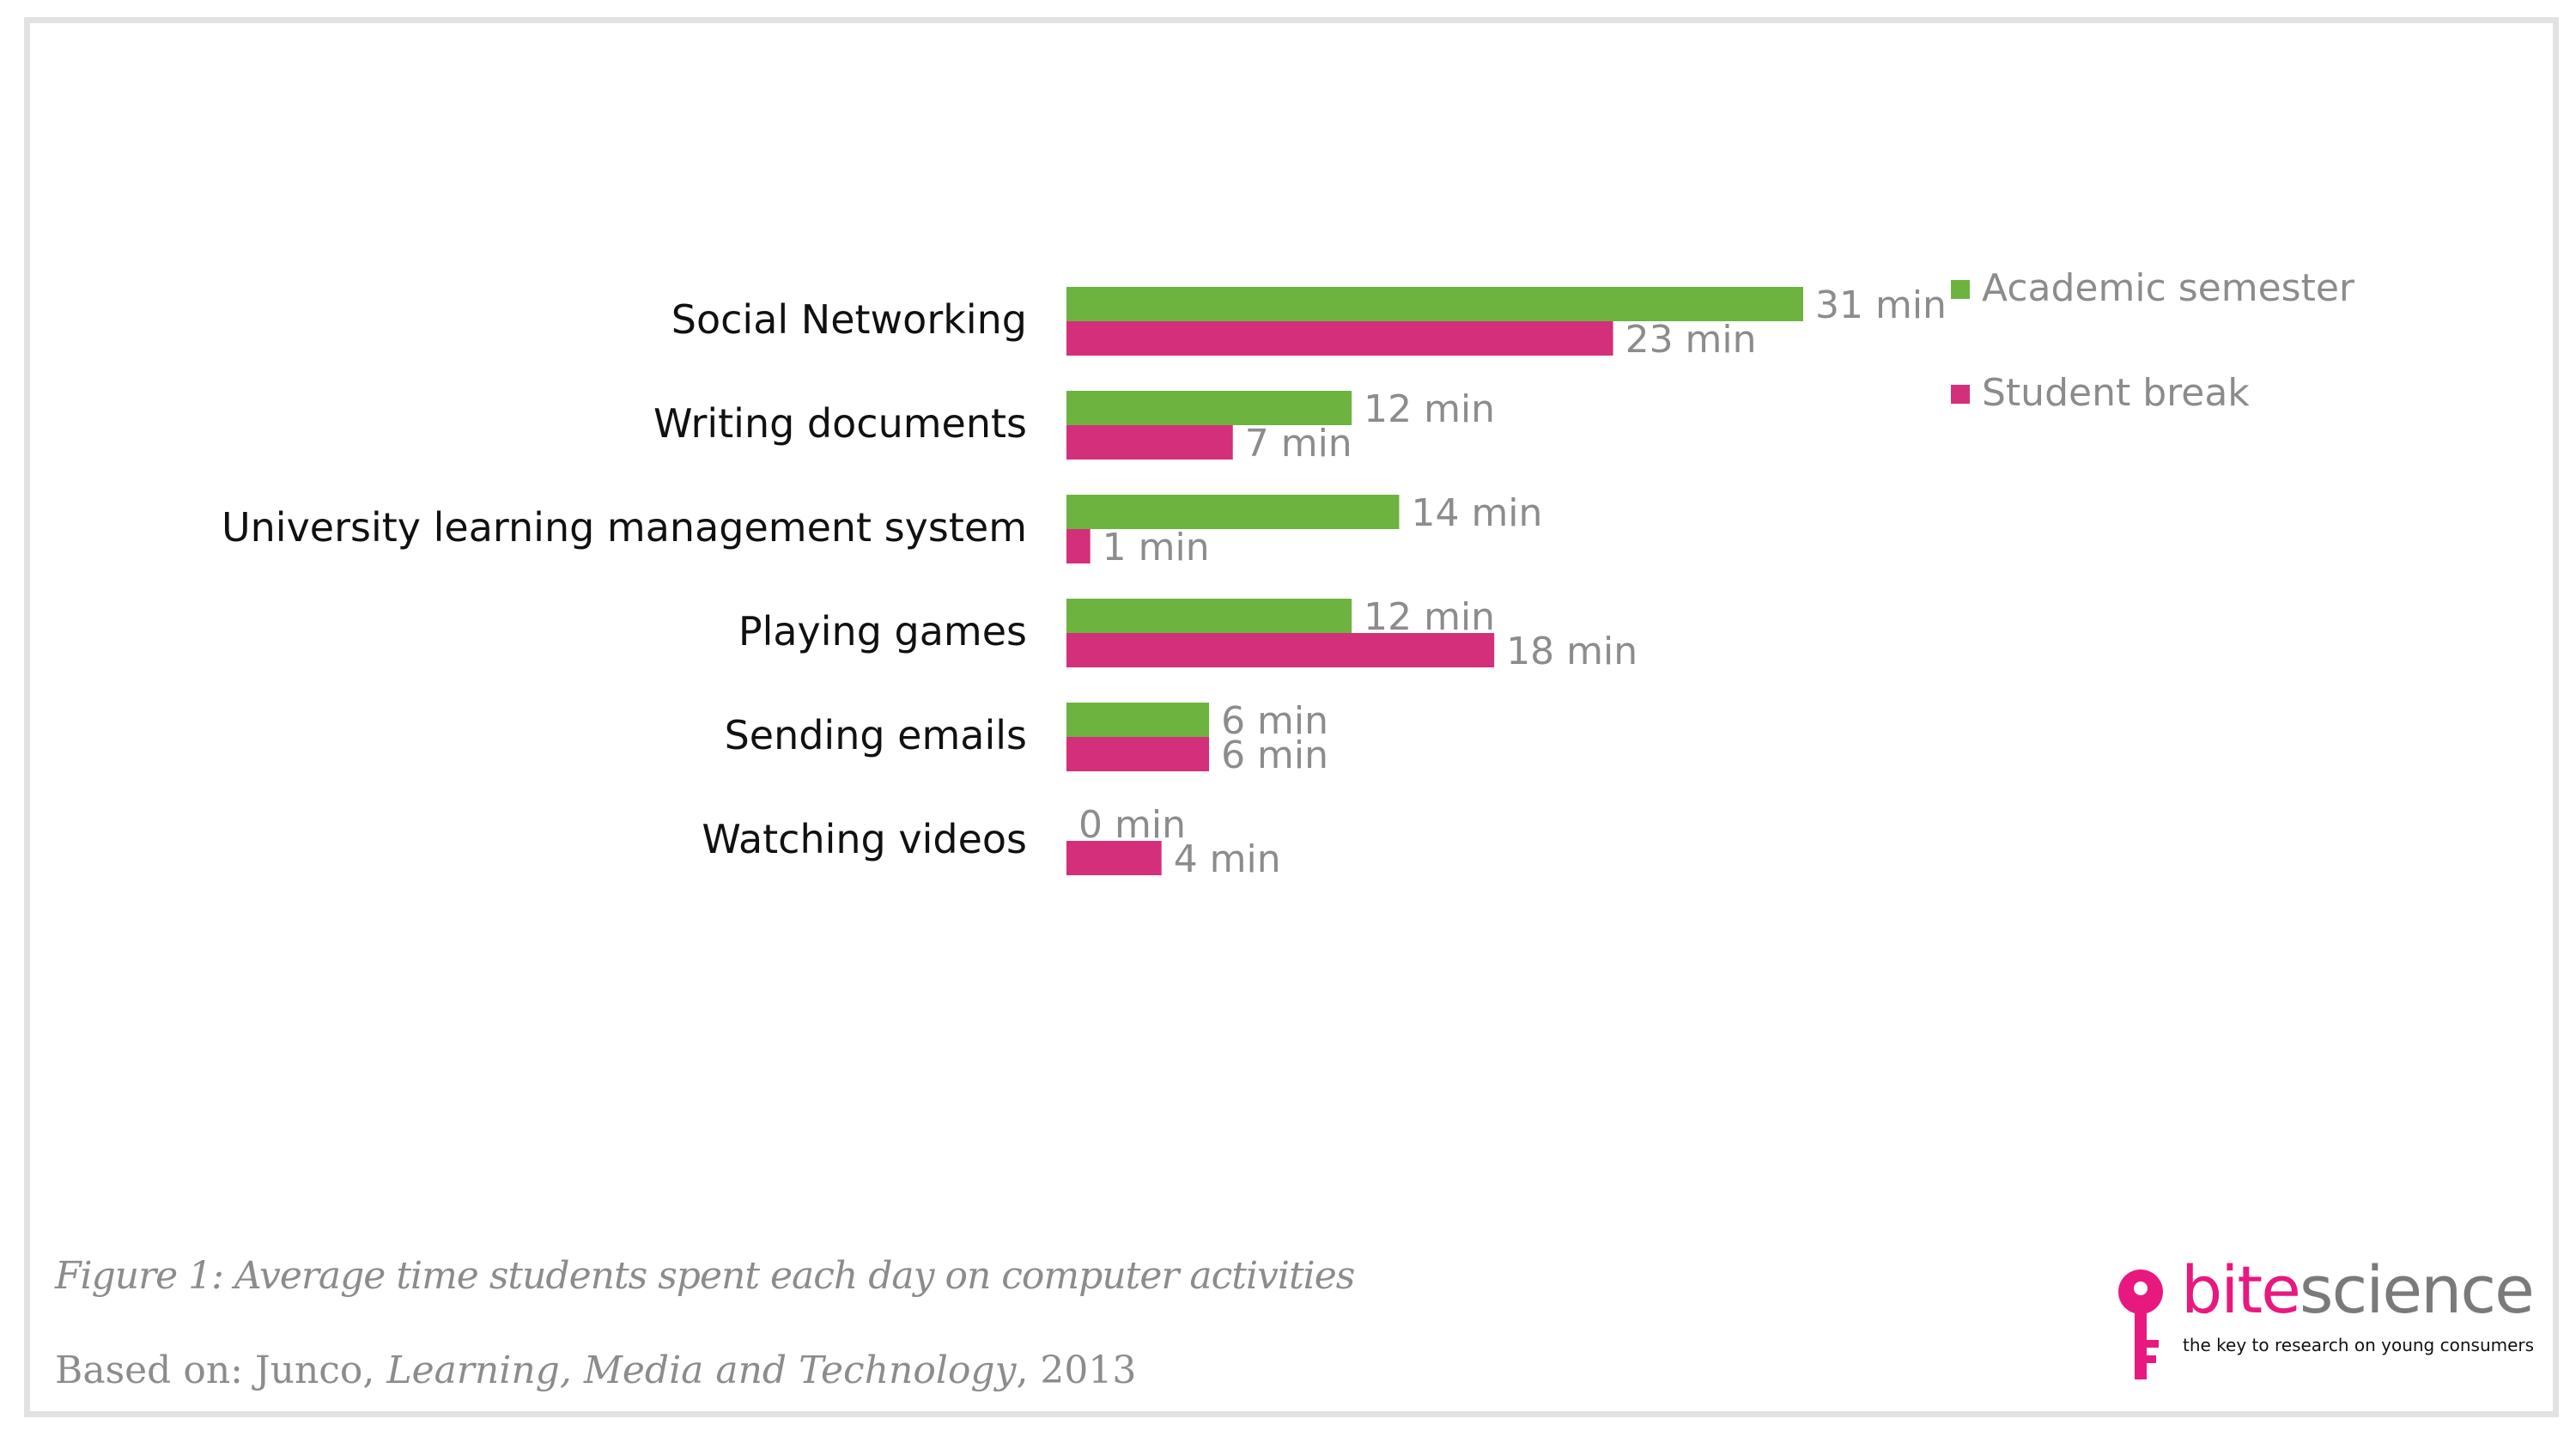 The image size is (2576, 1449). What do you see at coordinates (882, 631) in the screenshot?
I see `category-label: Playing games` at bounding box center [882, 631].